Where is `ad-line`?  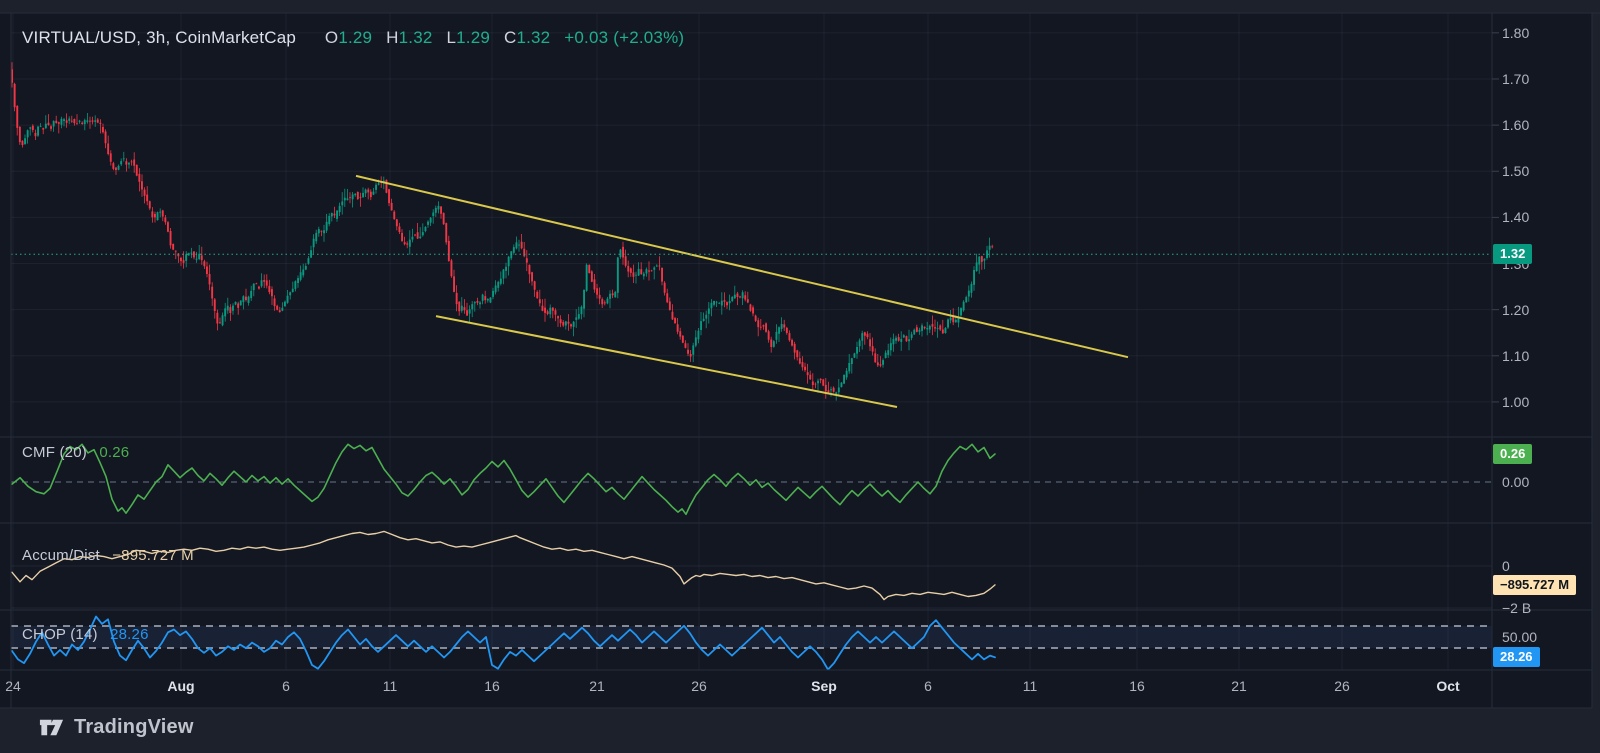
ad-line is located at coordinates (503, 565).